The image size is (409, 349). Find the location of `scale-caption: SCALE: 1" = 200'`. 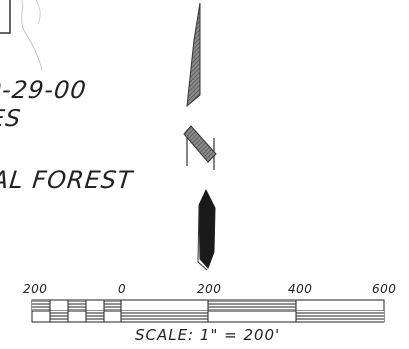

scale-caption: SCALE: 1" = 200' is located at coordinates (207, 335).